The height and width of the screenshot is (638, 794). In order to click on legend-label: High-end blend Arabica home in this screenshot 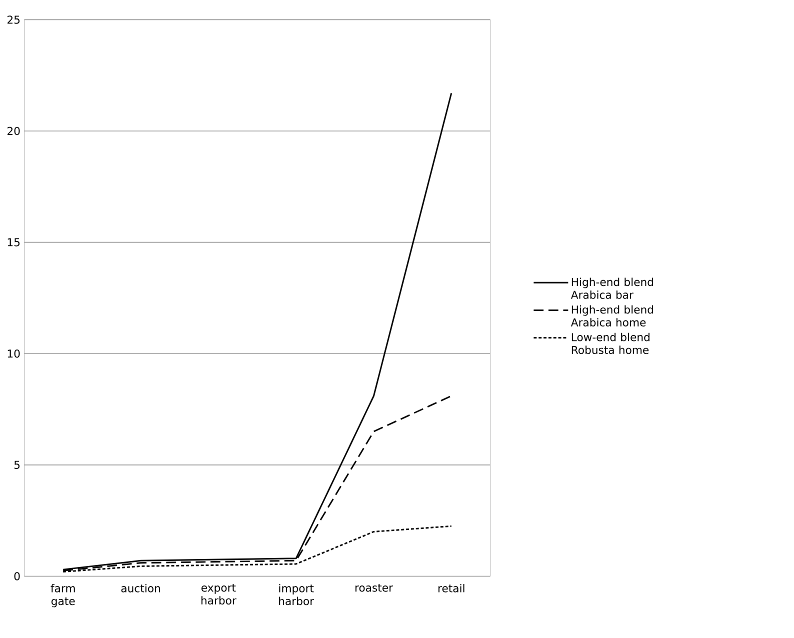, I will do `click(612, 315)`.